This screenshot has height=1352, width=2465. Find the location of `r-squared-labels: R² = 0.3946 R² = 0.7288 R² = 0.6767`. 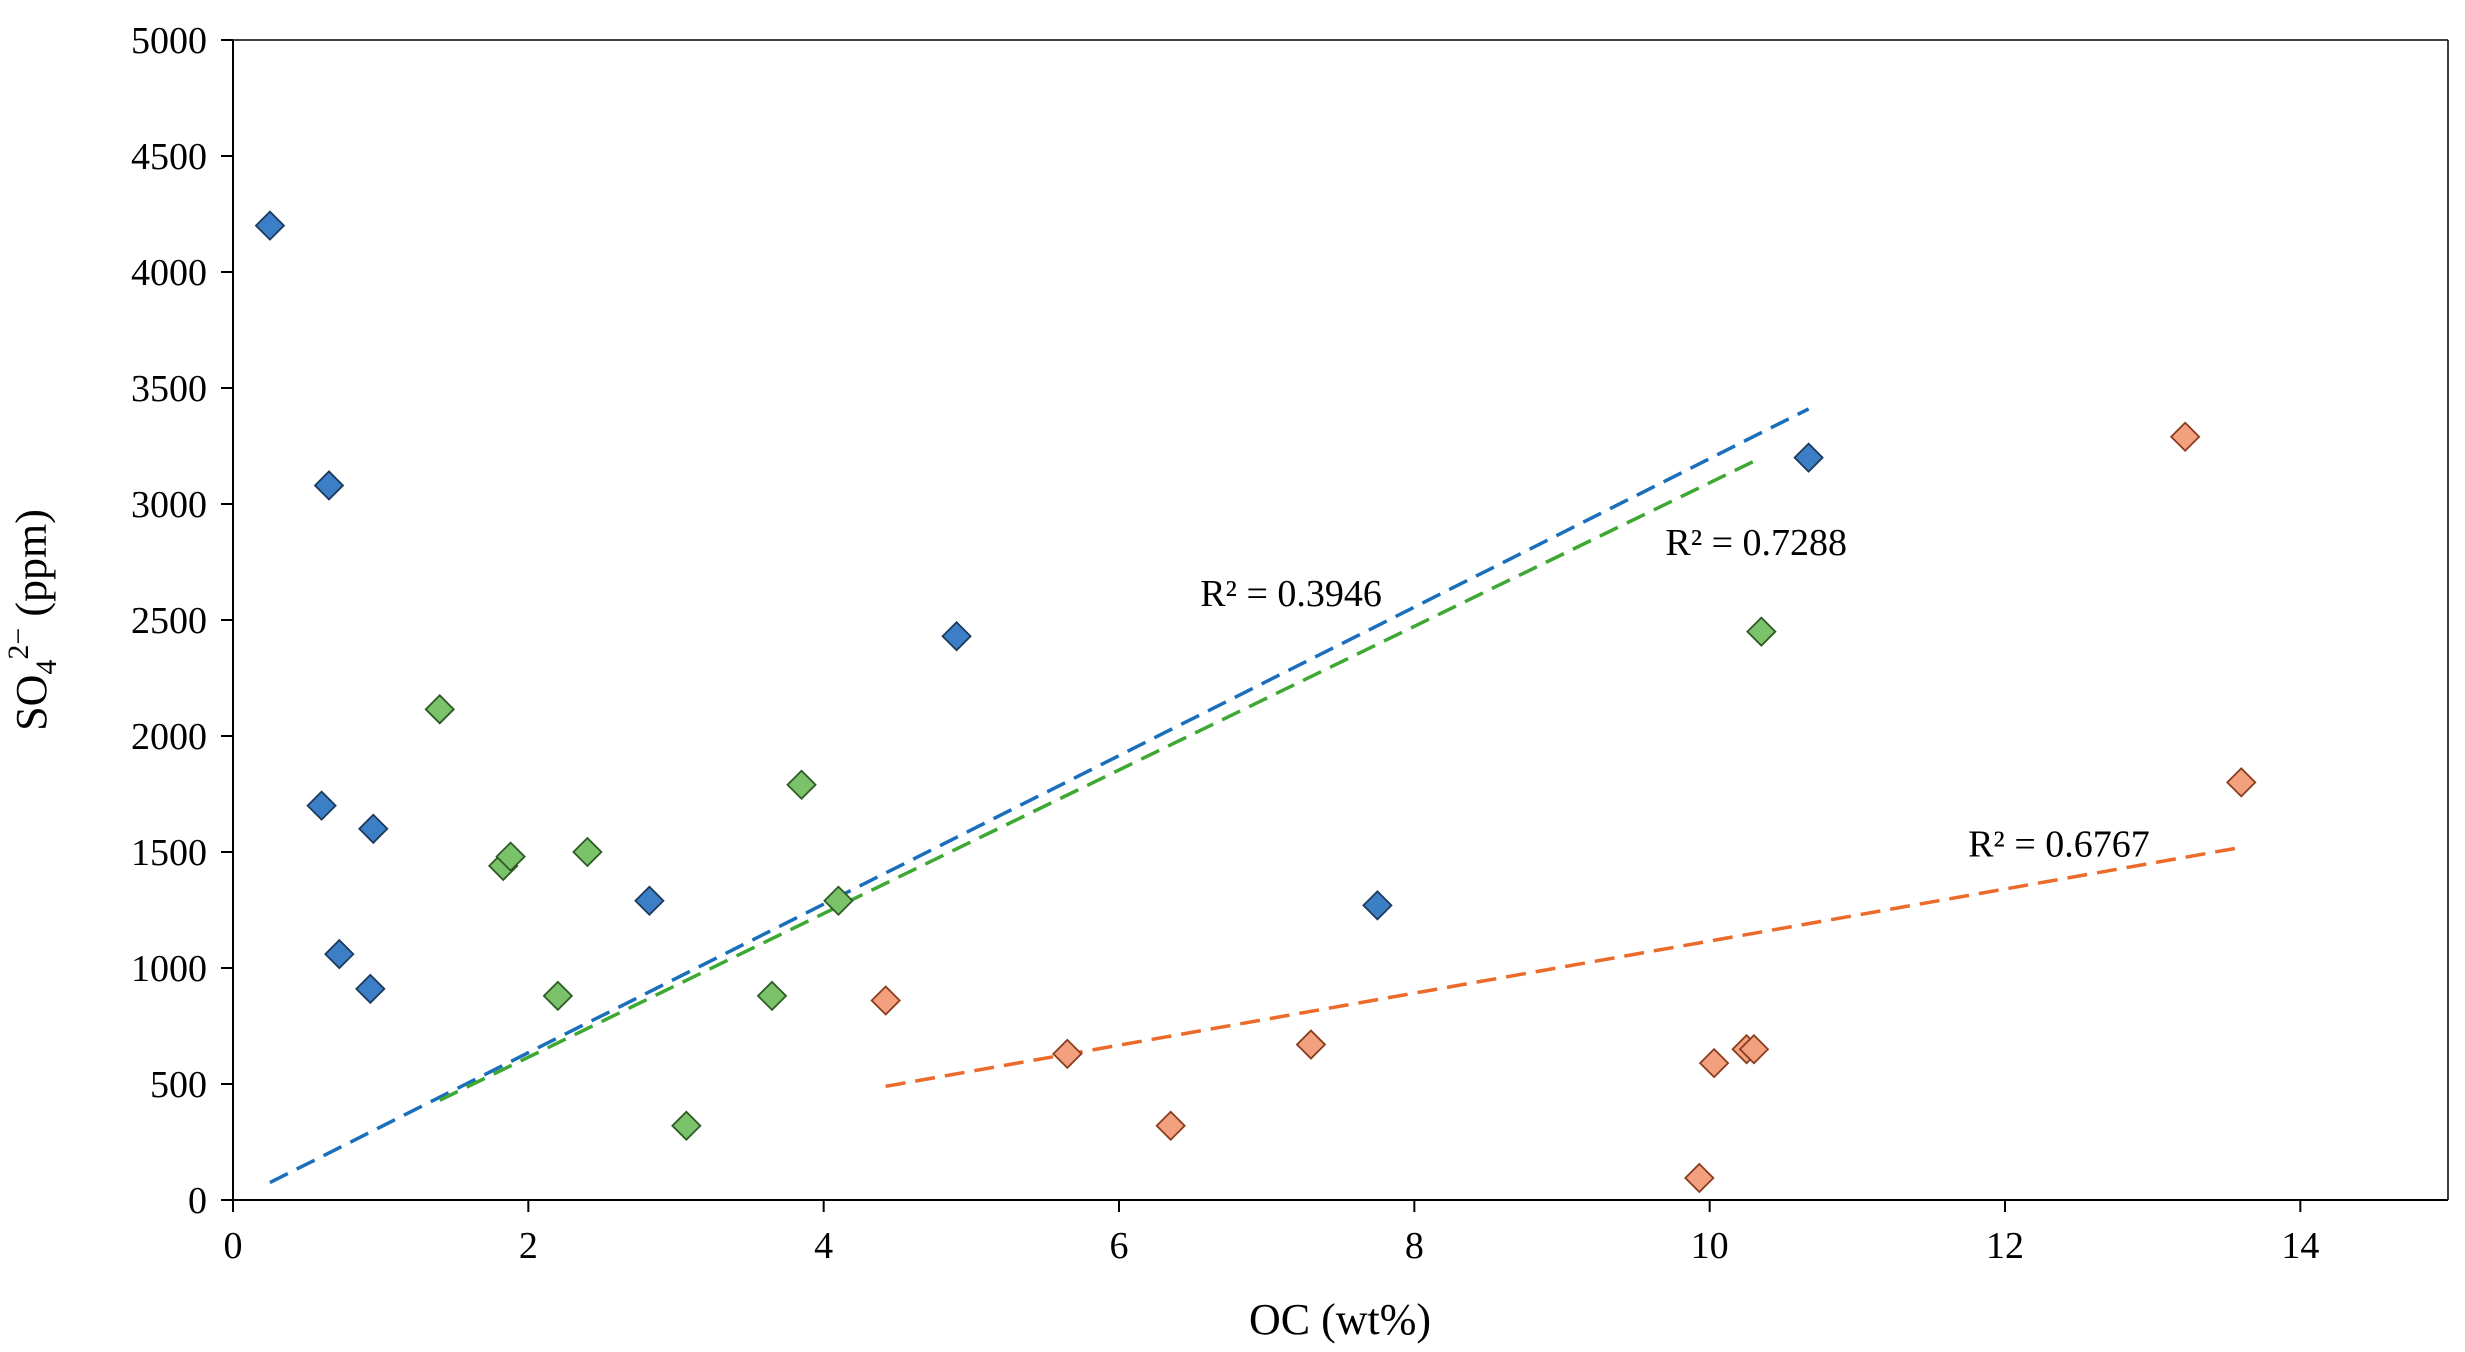

r-squared-labels: R² = 0.3946 R² = 0.7288 R² = 0.6767 is located at coordinates (1675, 694).